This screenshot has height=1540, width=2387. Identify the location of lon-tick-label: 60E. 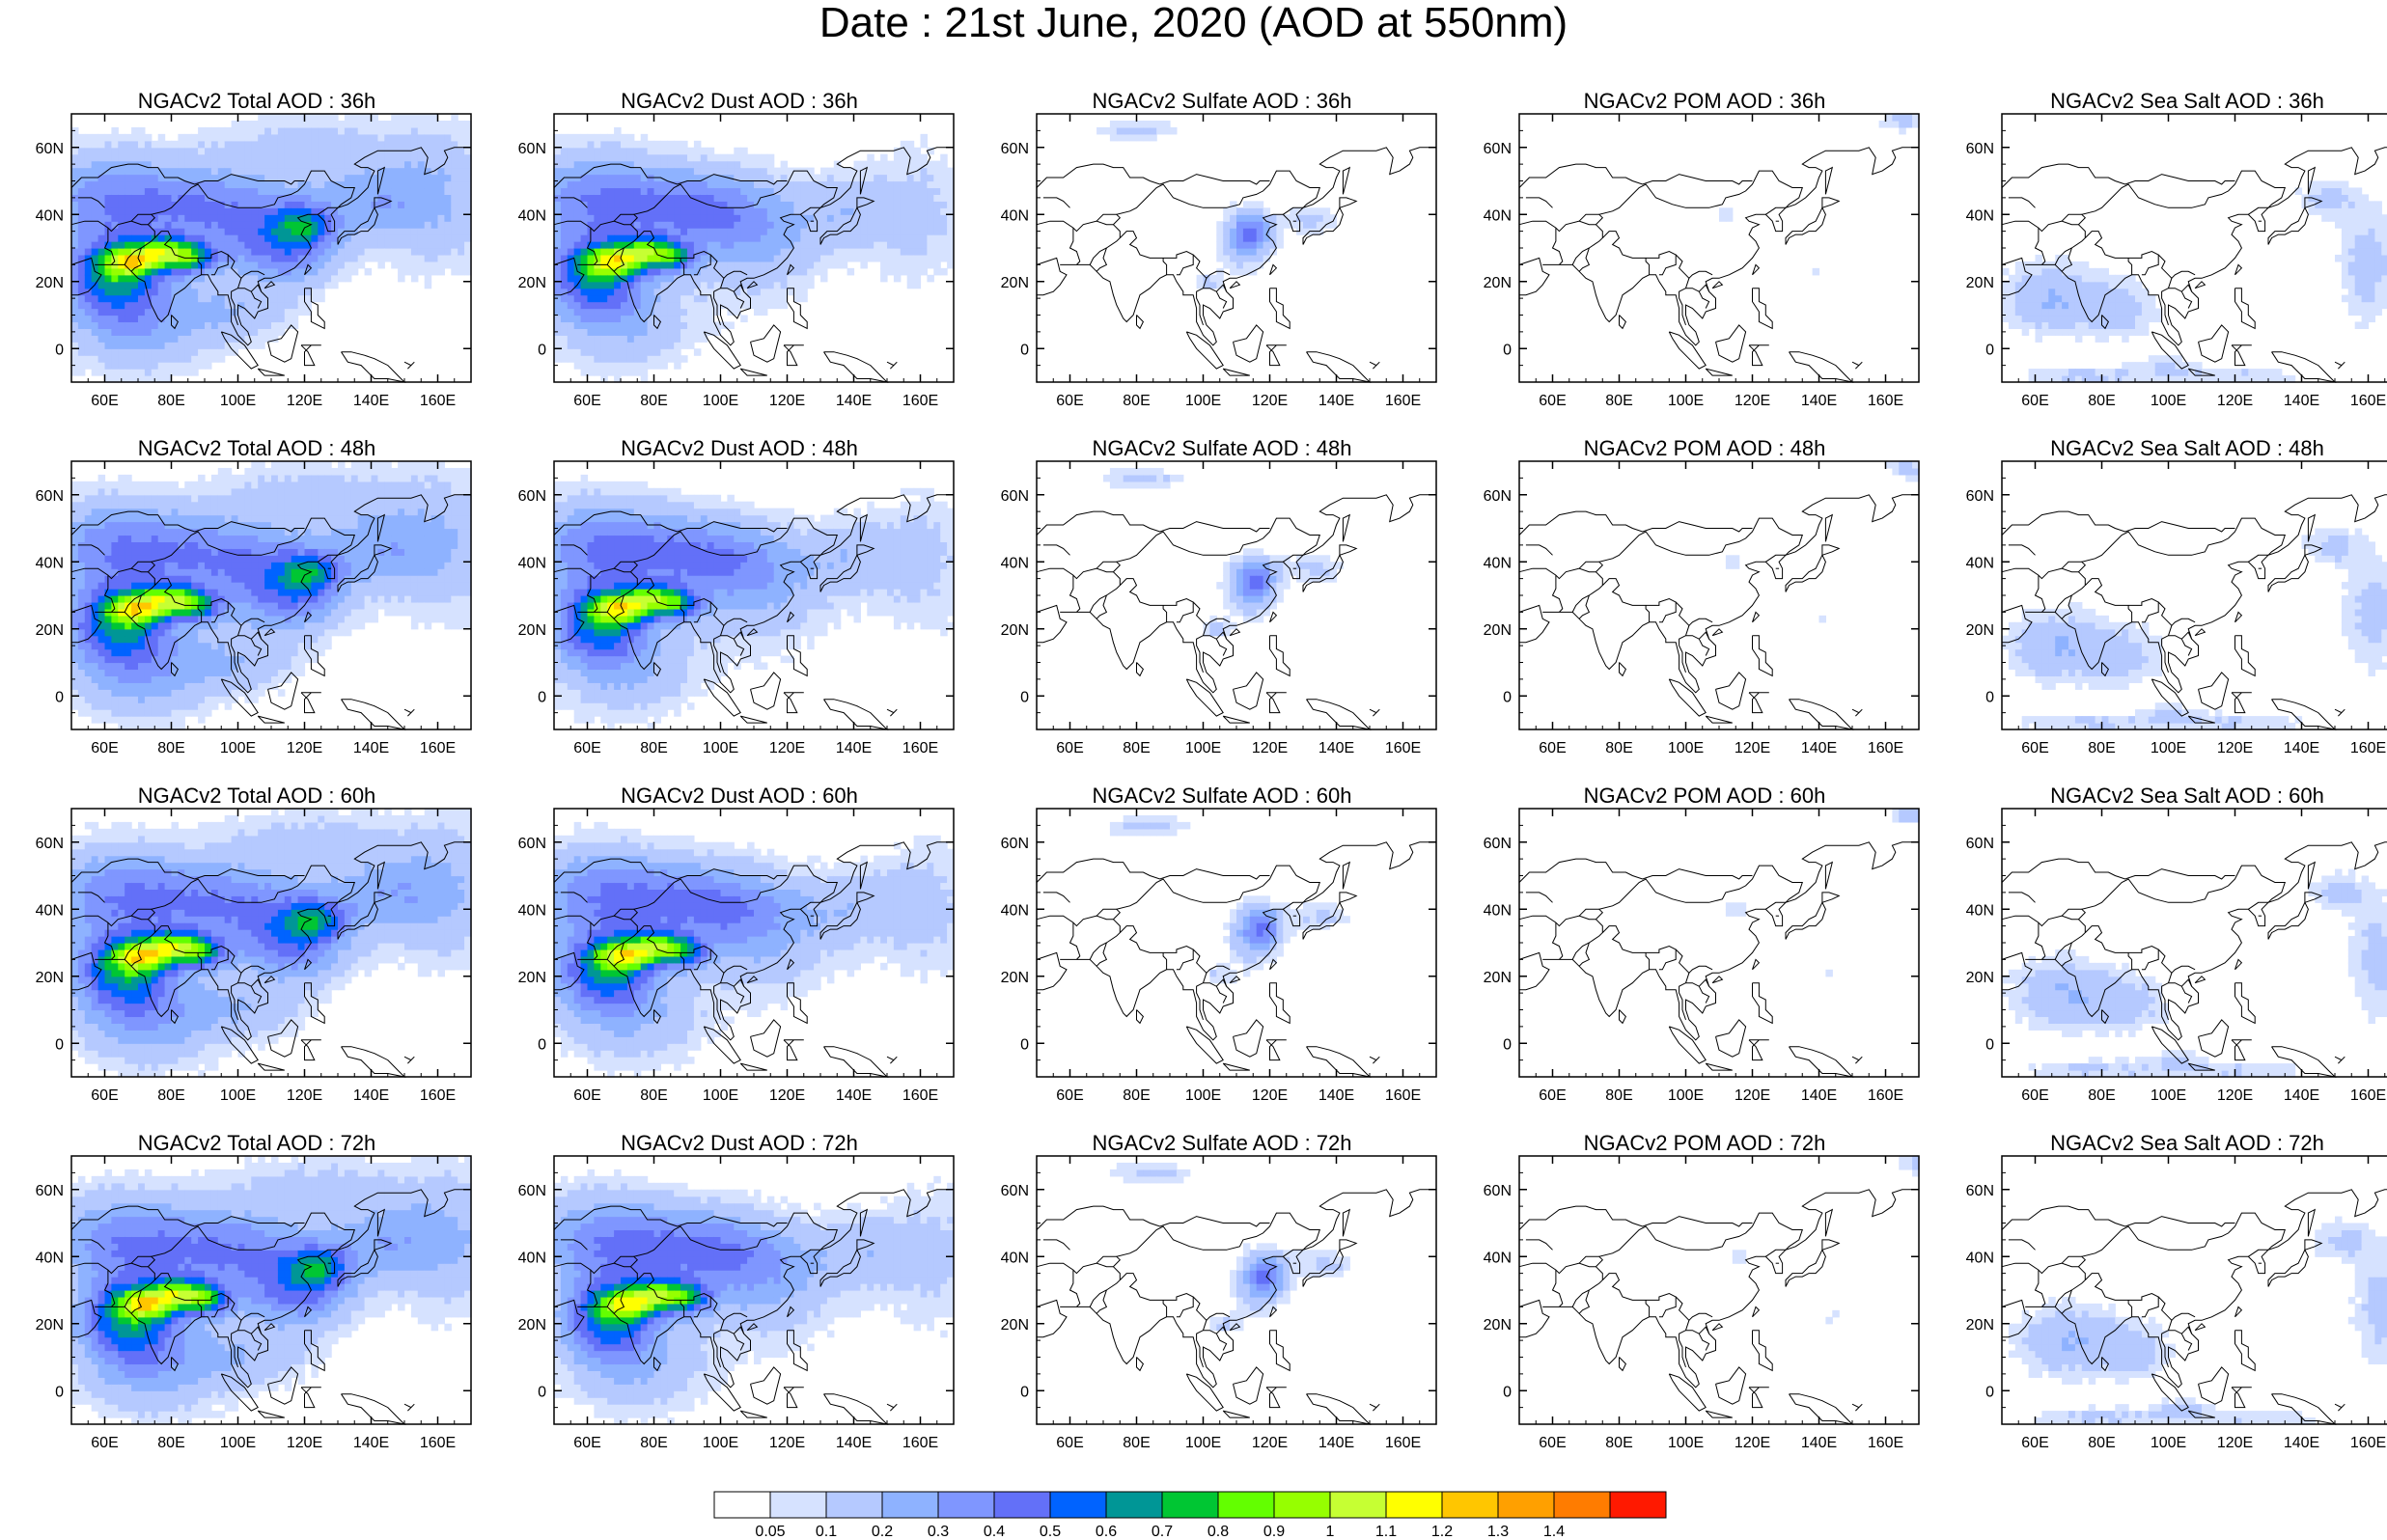
(1069, 401).